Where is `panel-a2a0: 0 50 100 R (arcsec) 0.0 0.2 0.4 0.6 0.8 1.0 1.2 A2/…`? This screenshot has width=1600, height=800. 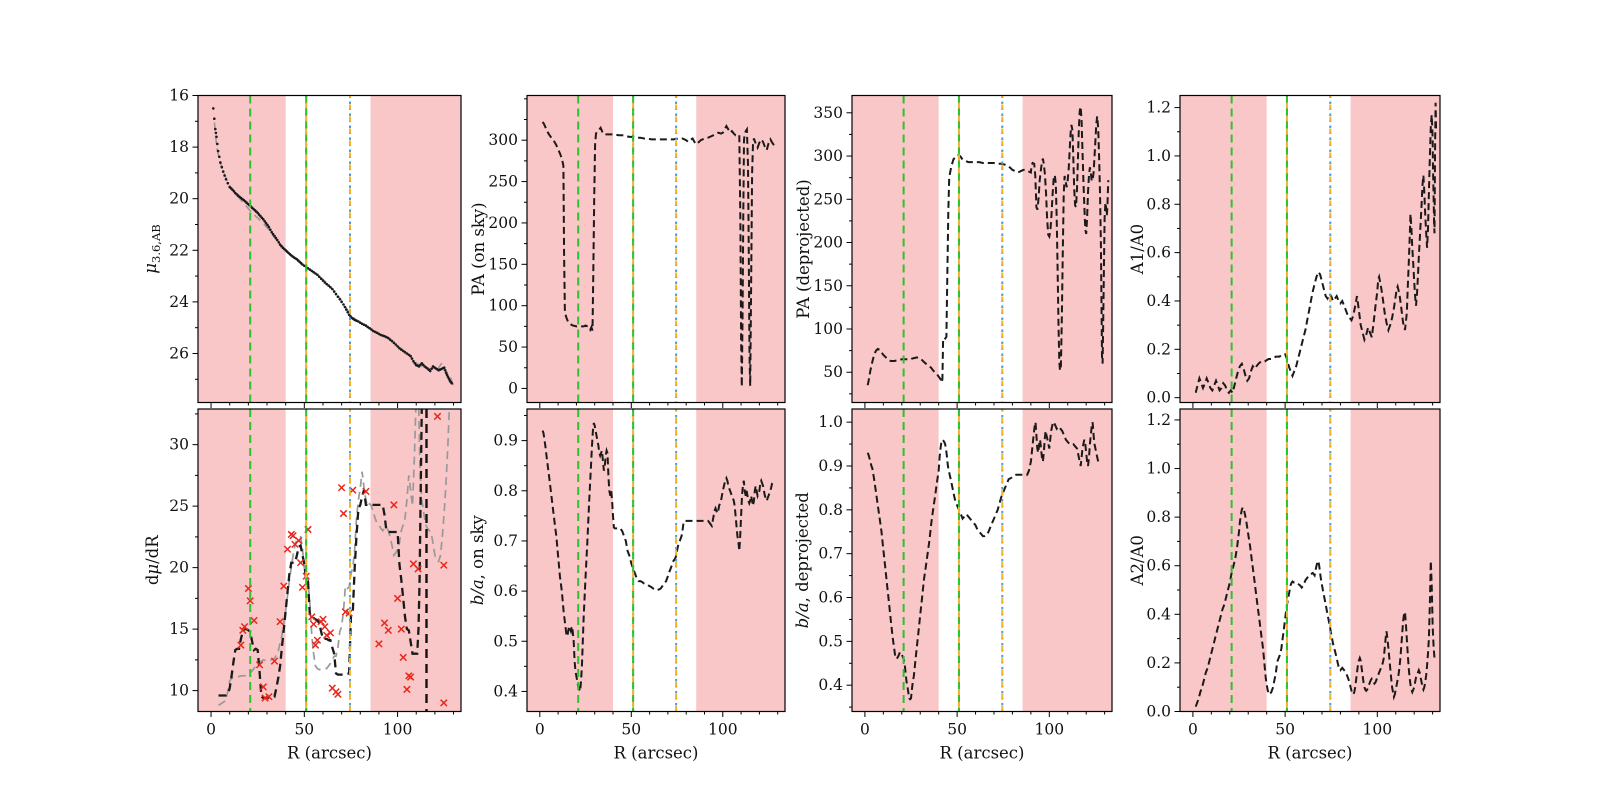 panel-a2a0: 0 50 100 R (arcsec) 0.0 0.2 0.4 0.6 0.8 1.0 1.2 A2/… is located at coordinates (1284, 585).